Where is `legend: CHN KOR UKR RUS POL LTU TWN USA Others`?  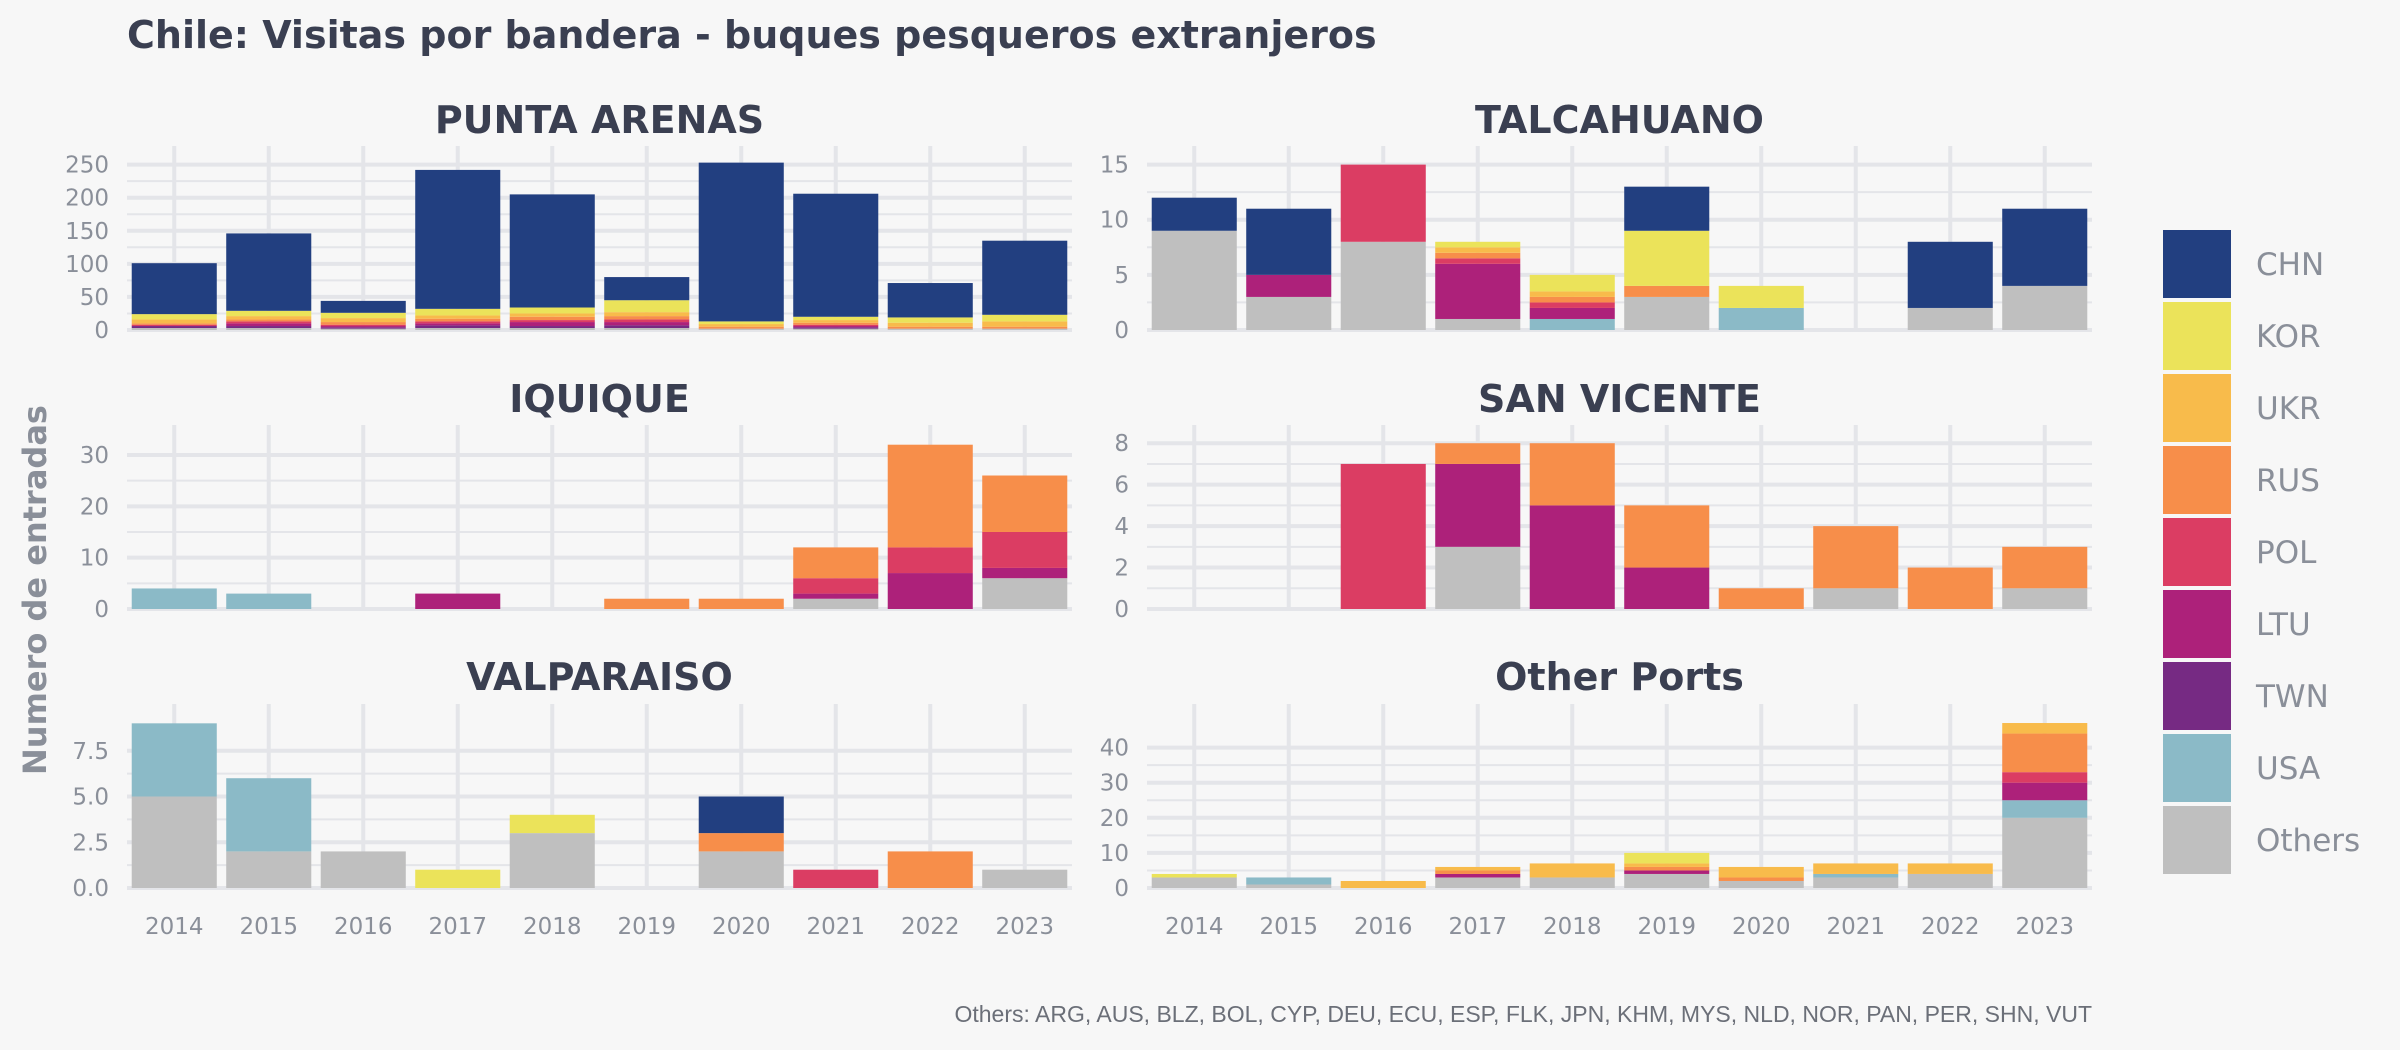
legend: CHN KOR UKR RUS POL LTU TWN USA Others is located at coordinates (2261, 552).